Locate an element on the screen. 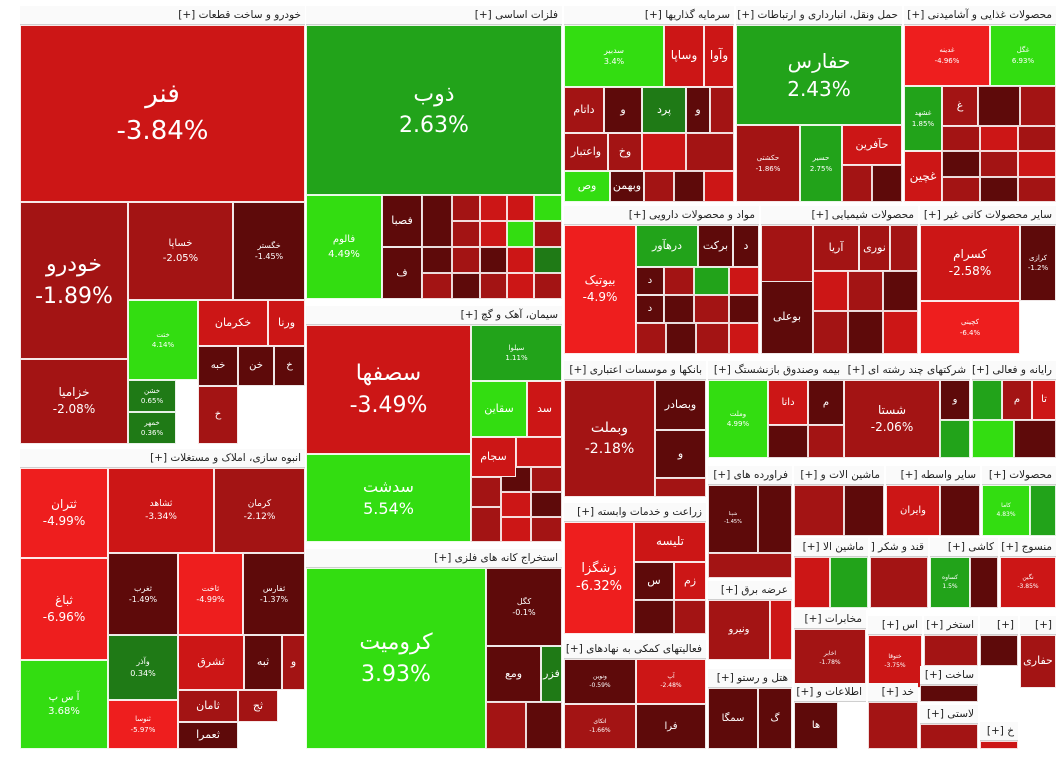 The width and height of the screenshot is (1056, 782). stock-tile: حکشتی -1.86% is located at coordinates (768, 163).